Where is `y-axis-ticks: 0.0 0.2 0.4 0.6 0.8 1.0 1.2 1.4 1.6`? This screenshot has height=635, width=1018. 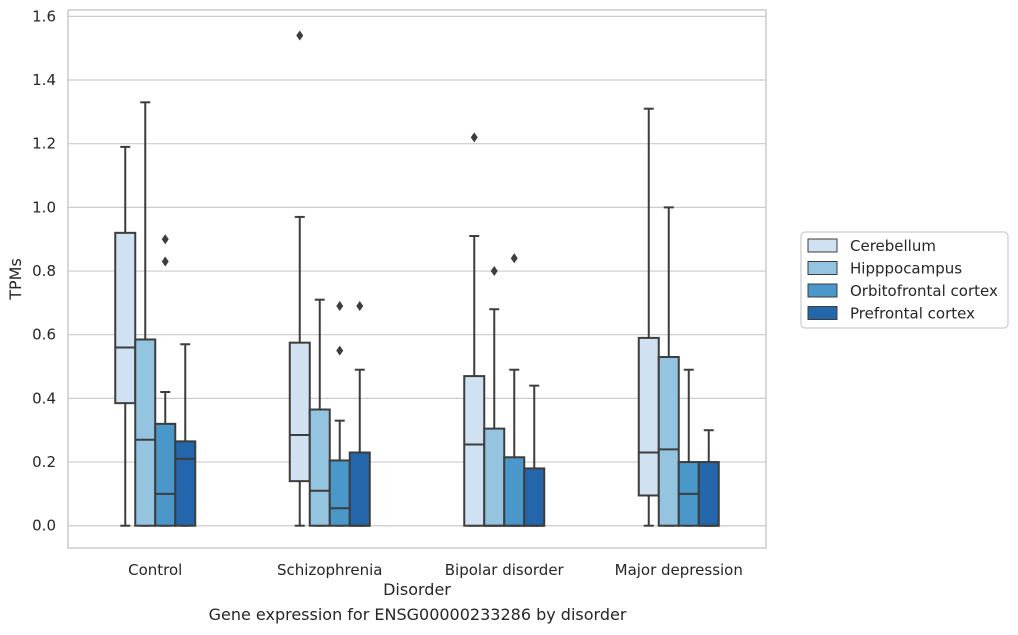 y-axis-ticks: 0.0 0.2 0.4 0.6 0.8 1.0 1.2 1.4 1.6 is located at coordinates (44, 270).